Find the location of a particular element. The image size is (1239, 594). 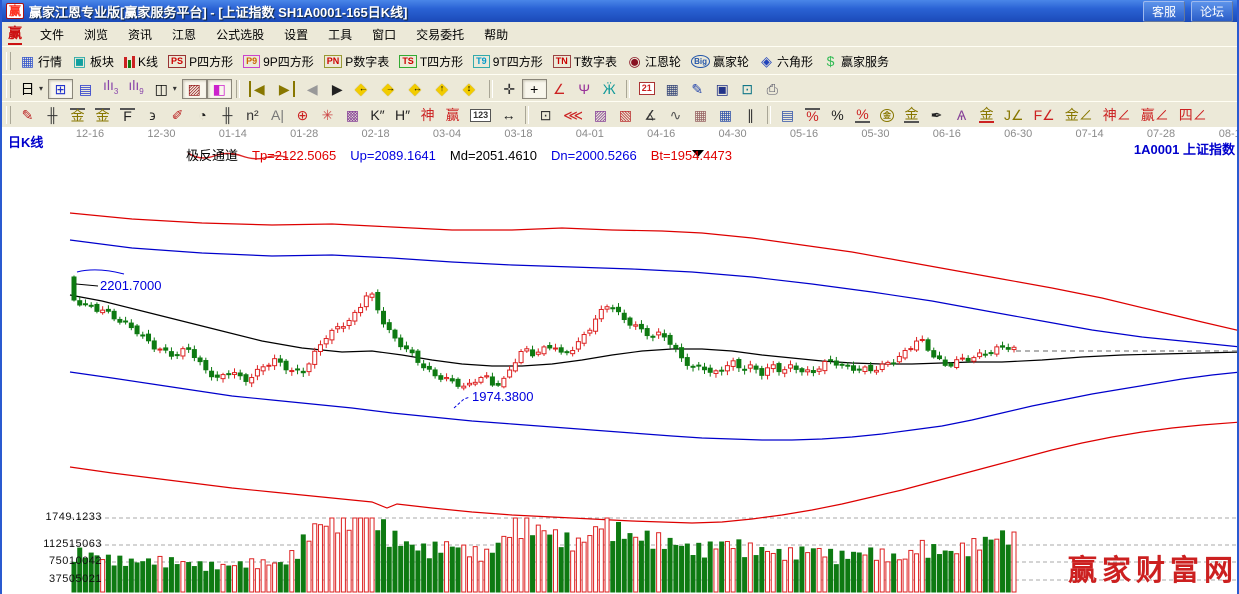

crosshair-tool-button: + is located at coordinates (534, 88).